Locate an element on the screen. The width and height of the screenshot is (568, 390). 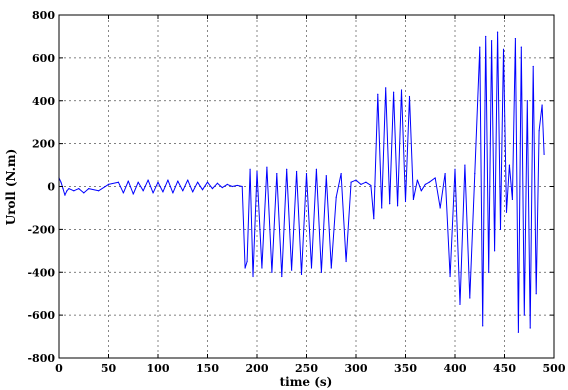
y-tick-label: -200 is located at coordinates (41, 229).